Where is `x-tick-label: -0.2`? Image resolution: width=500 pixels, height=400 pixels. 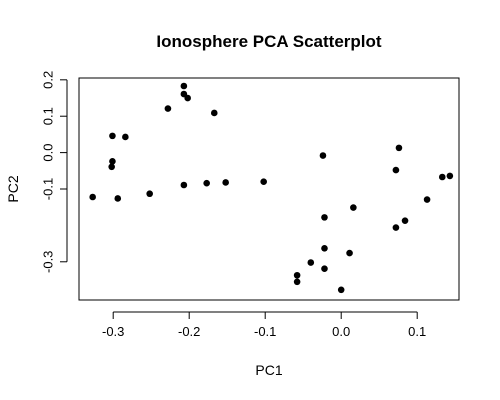
x-tick-label: -0.2 is located at coordinates (189, 331).